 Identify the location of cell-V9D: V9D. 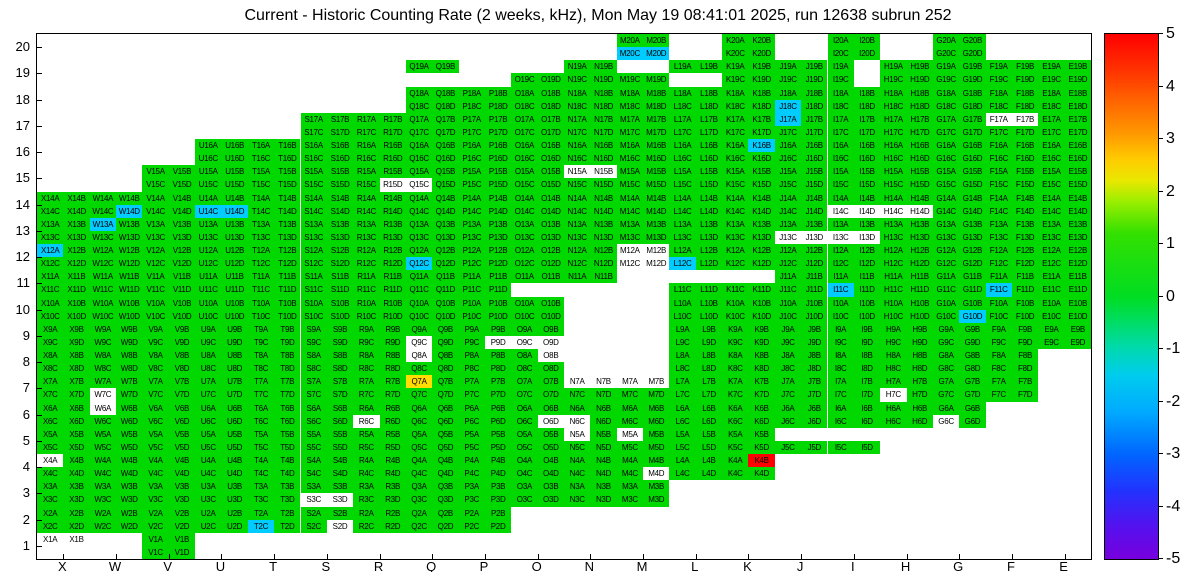
(182, 342).